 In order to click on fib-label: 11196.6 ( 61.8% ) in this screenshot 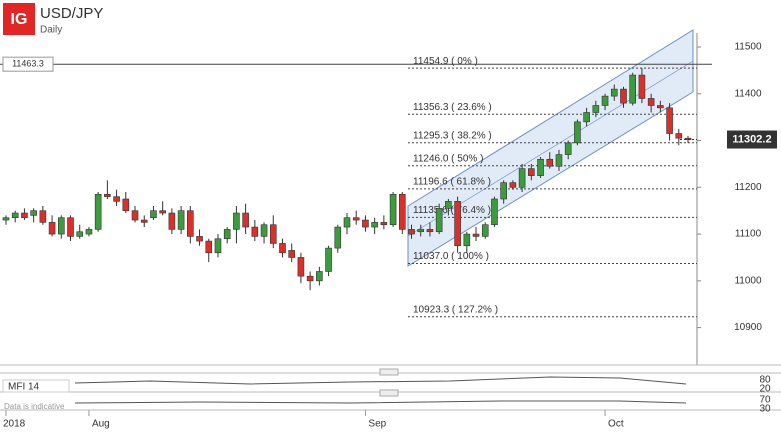, I will do `click(452, 182)`.